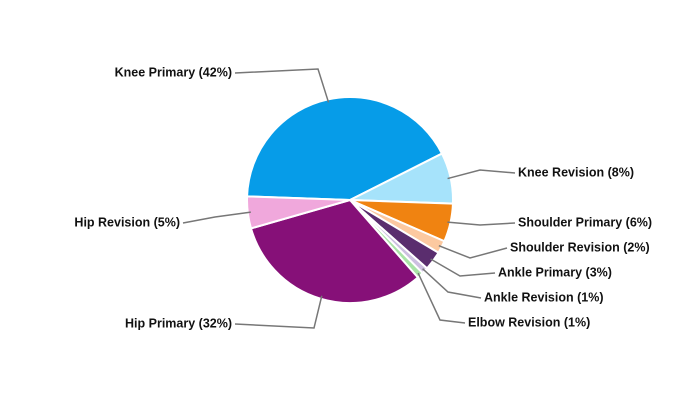  I want to click on data-label: Shoulder Primary (6%), so click(585, 222).